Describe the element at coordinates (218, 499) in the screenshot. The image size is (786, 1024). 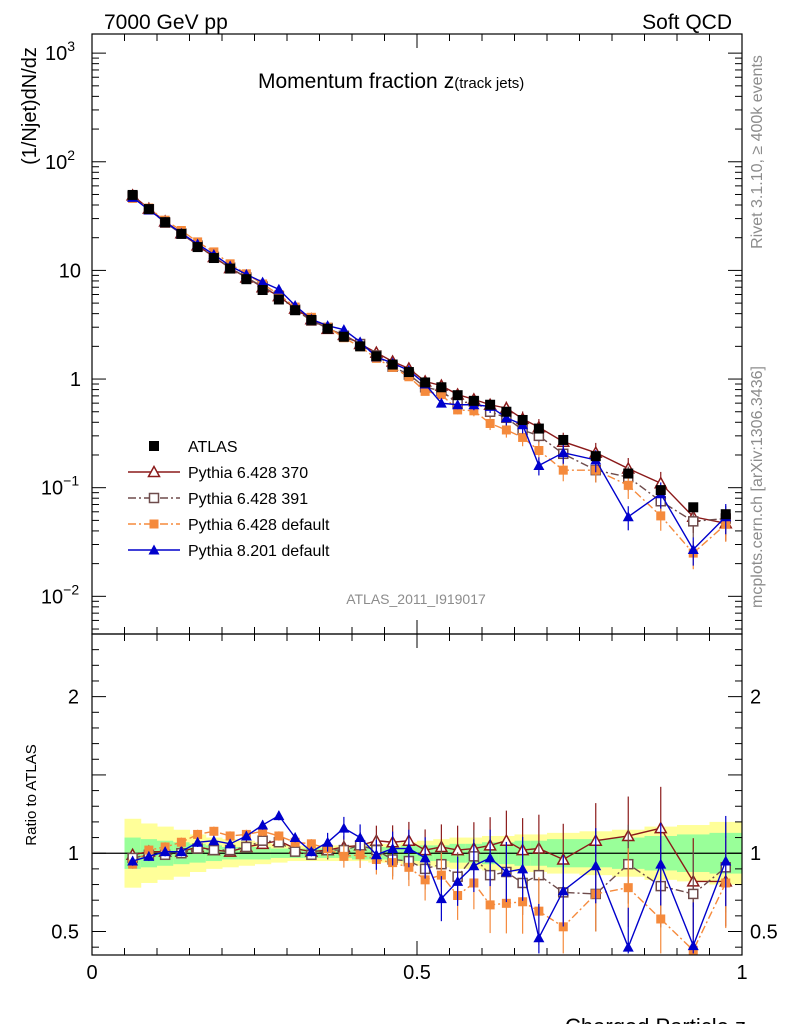
I see `legend-item: Pythia 6.428 391` at that location.